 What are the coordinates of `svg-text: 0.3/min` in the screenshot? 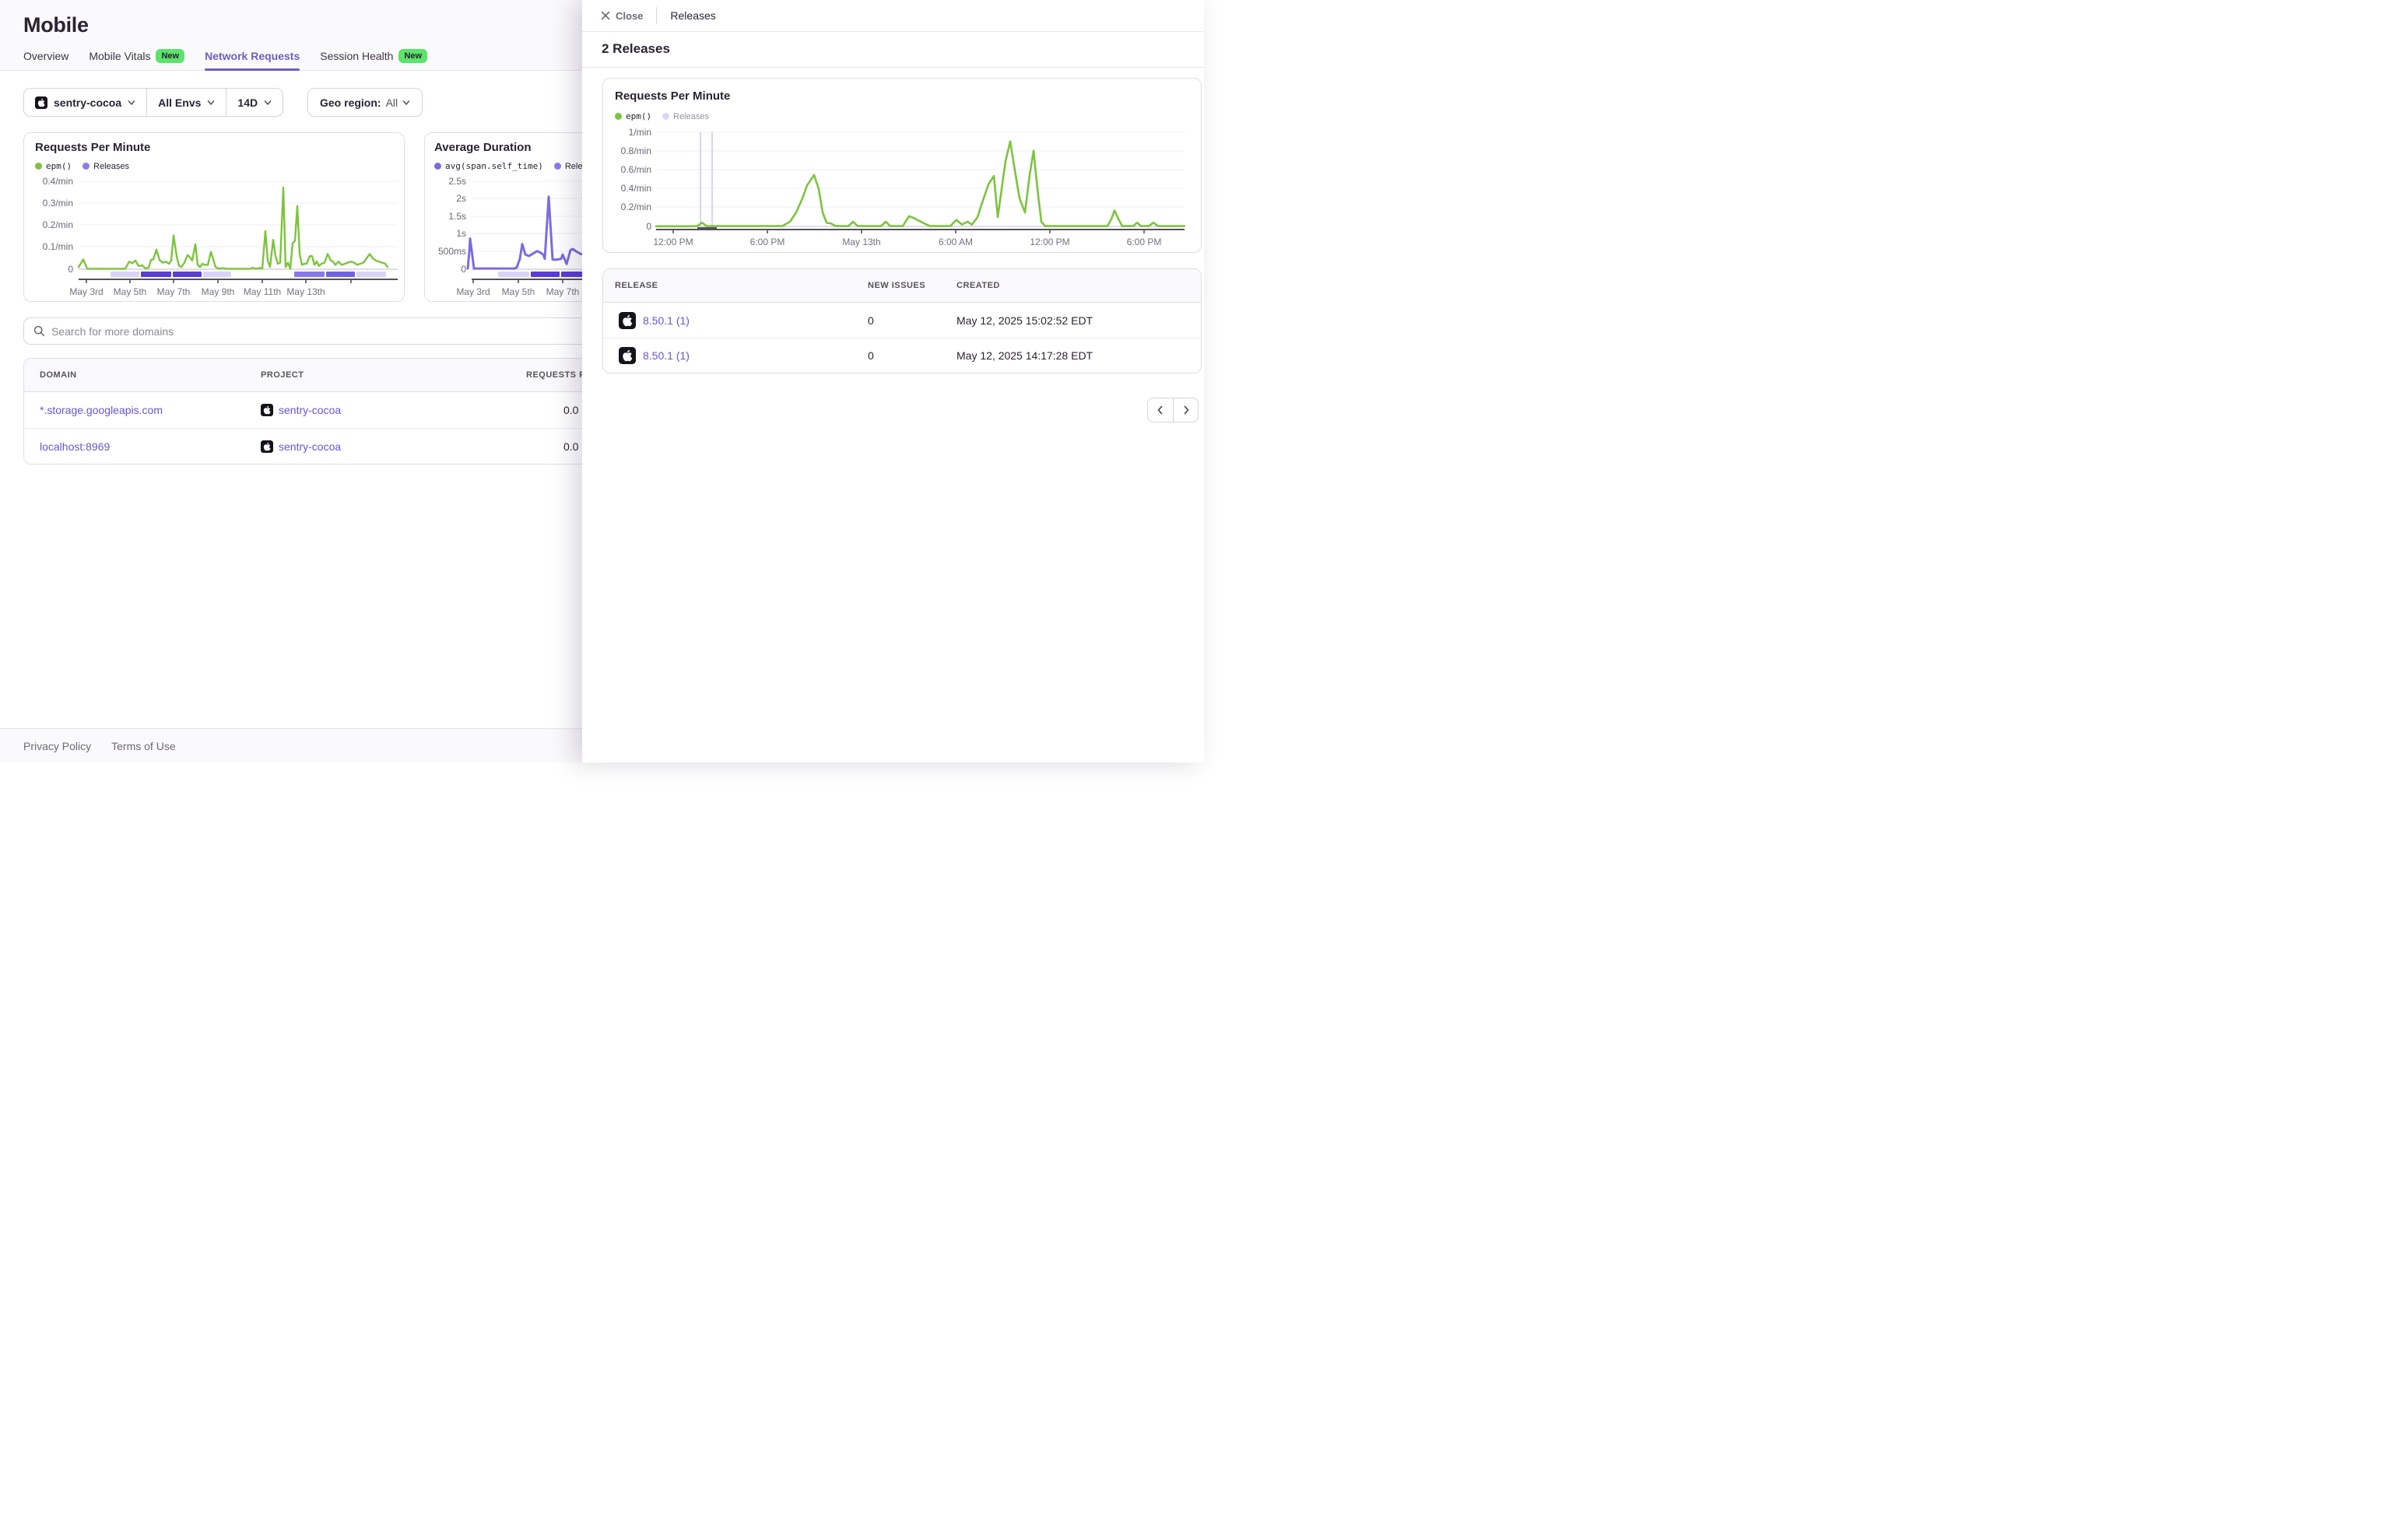 It's located at (58, 203).